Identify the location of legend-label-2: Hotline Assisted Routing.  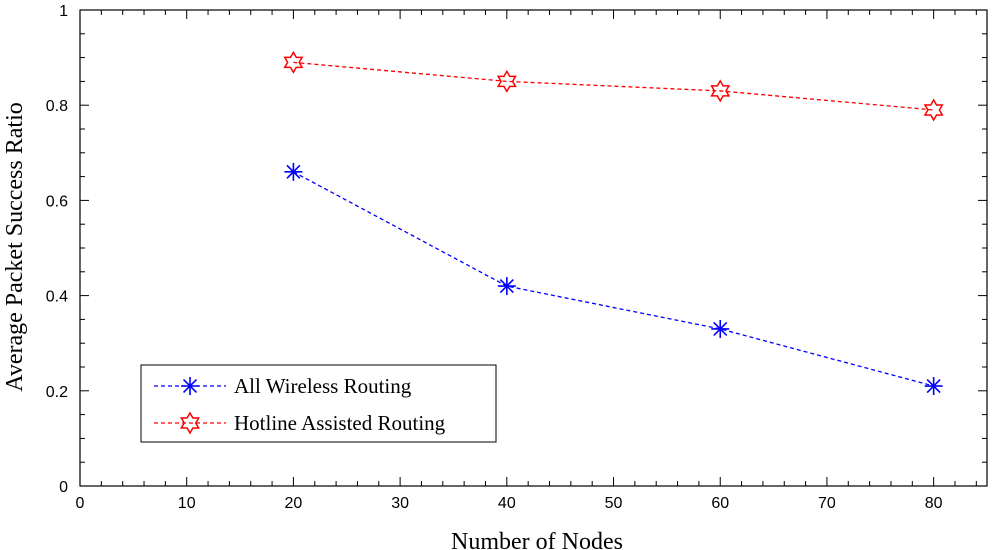
(340, 423).